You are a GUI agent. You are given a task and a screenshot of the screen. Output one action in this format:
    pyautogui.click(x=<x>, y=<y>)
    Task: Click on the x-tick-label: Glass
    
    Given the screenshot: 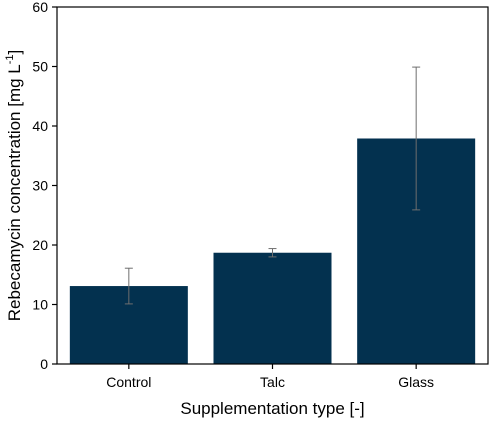 What is the action you would take?
    pyautogui.click(x=416, y=382)
    